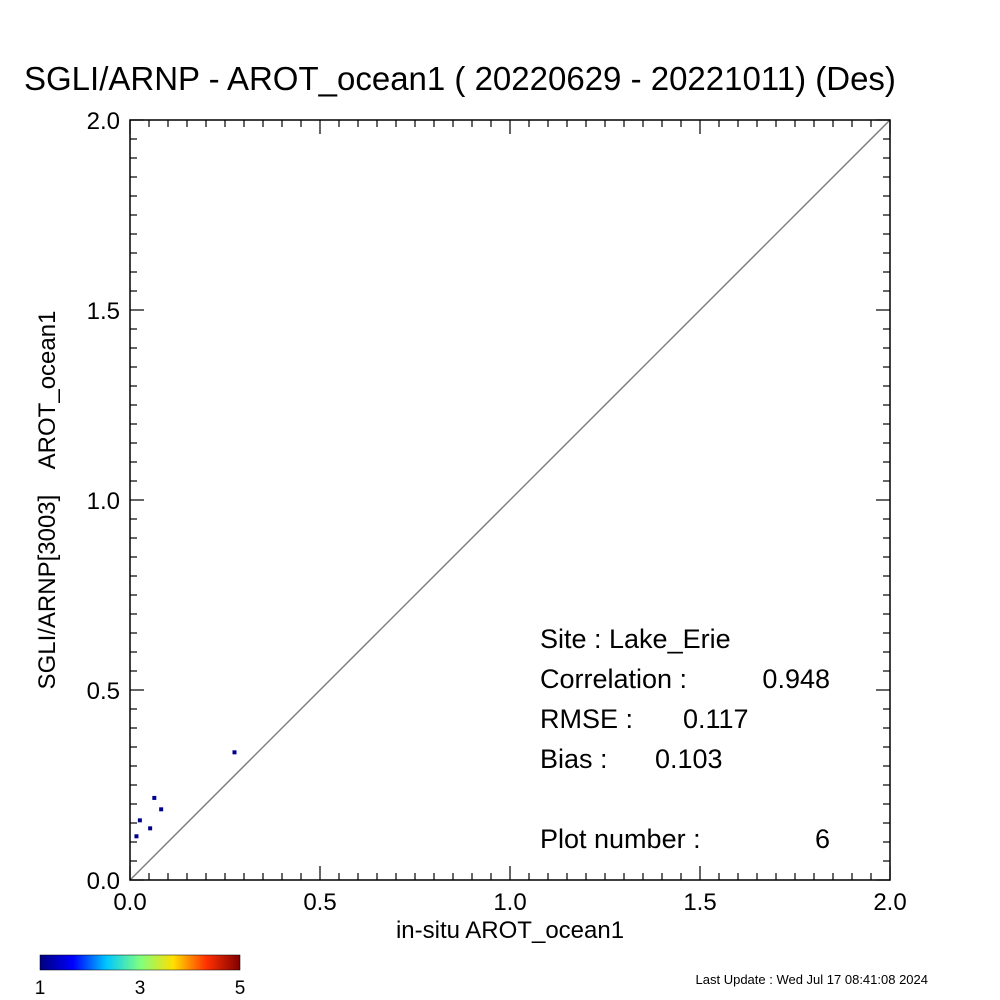 Image resolution: width=1000 pixels, height=1000 pixels. I want to click on stats-bias-value: 0.103, so click(689, 759).